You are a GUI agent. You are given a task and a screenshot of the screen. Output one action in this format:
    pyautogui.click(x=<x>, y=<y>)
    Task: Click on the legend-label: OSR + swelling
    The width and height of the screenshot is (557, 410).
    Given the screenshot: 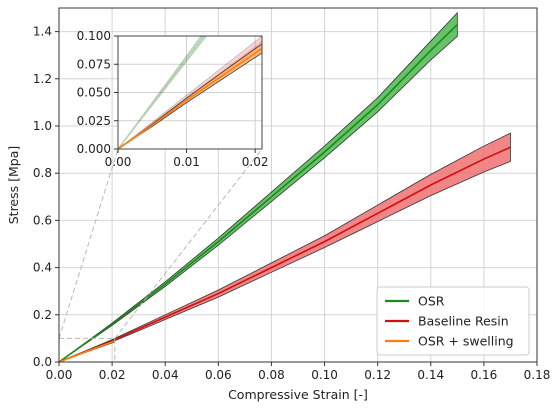 What is the action you would take?
    pyautogui.click(x=466, y=341)
    